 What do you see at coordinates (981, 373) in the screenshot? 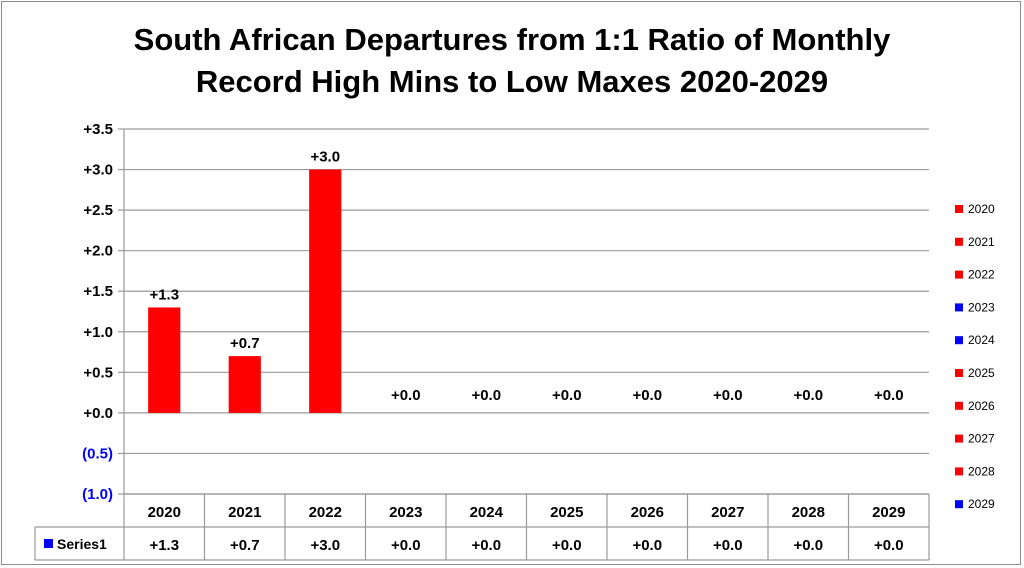
I see `legend-label: 2025` at bounding box center [981, 373].